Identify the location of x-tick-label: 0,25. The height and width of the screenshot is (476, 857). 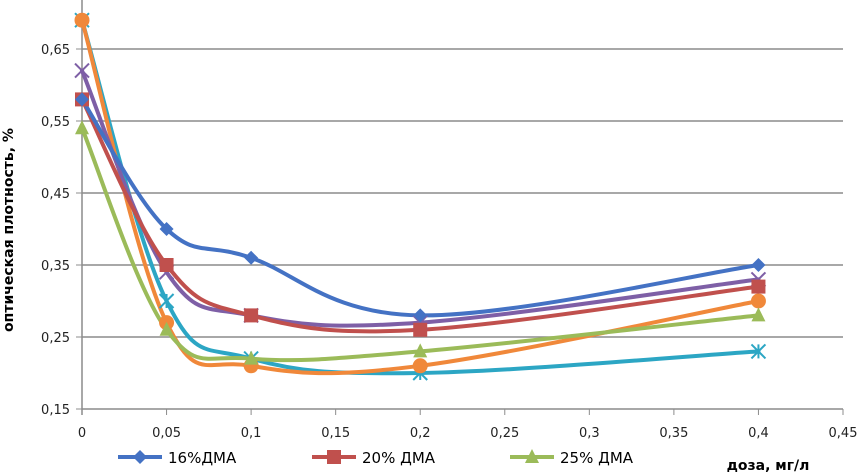
(504, 433).